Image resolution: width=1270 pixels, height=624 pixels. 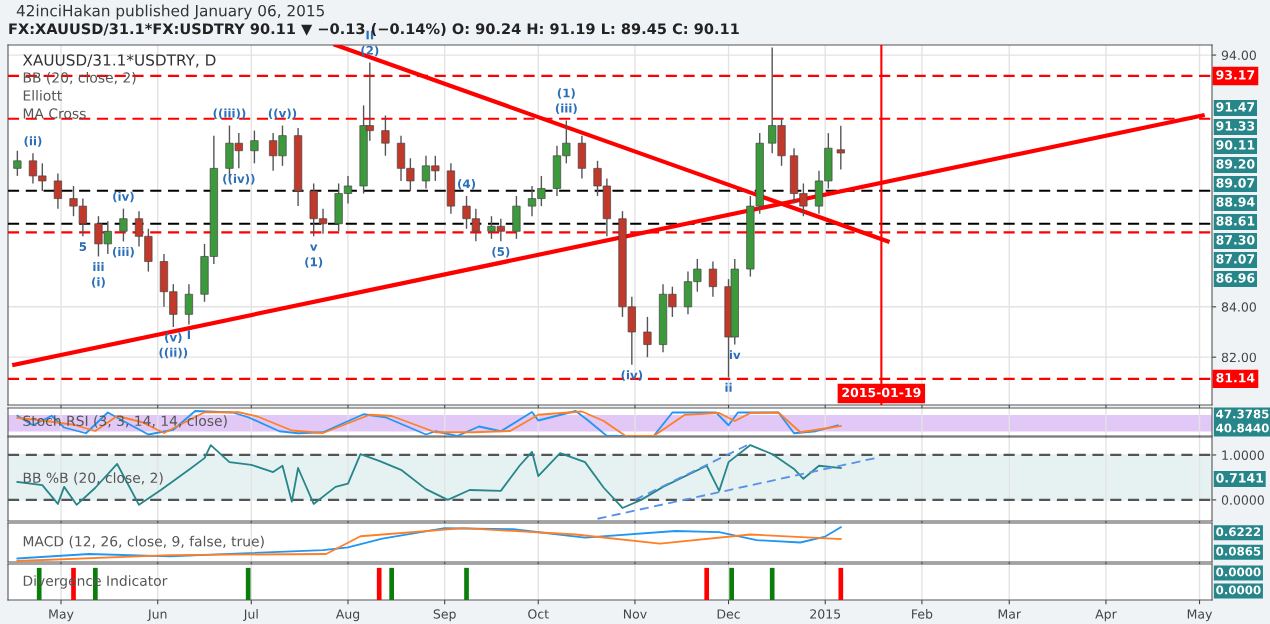 What do you see at coordinates (1235, 377) in the screenshot?
I see `ref-line-label: 81.14` at bounding box center [1235, 377].